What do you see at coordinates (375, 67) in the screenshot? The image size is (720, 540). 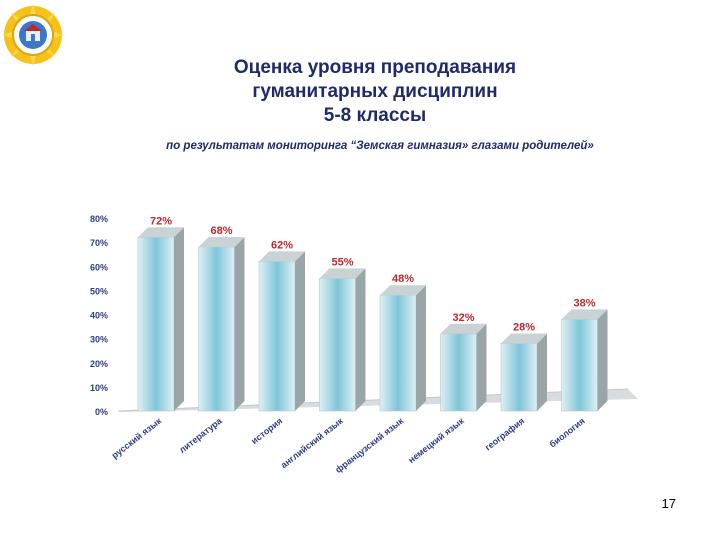 I see `title-line-1: Оценка уровня преподавания` at bounding box center [375, 67].